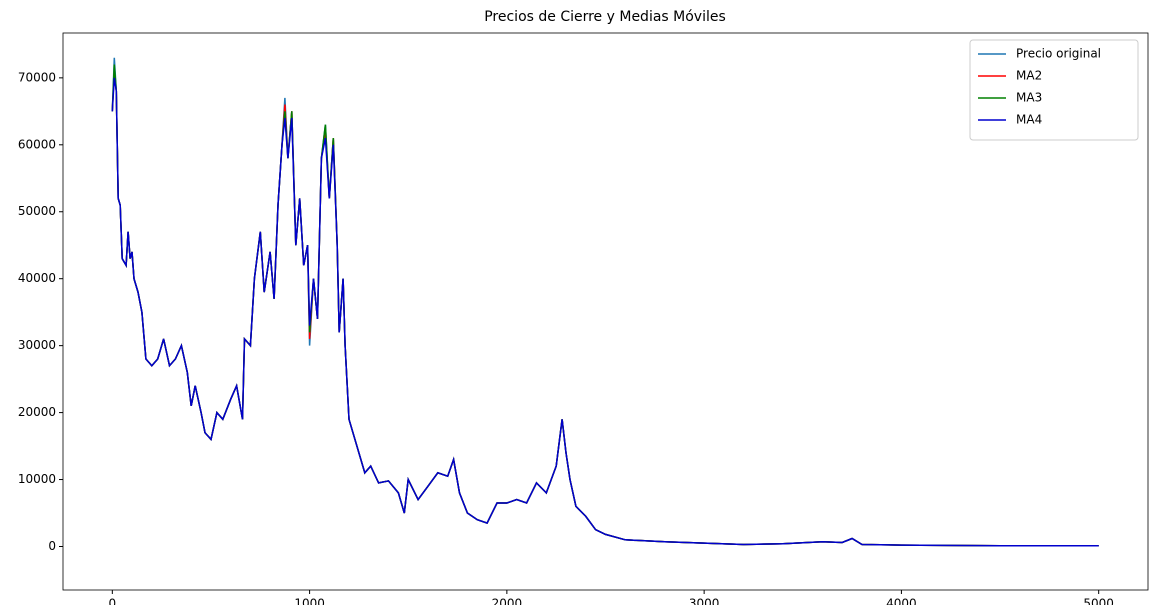 The image size is (1158, 609). Describe the element at coordinates (37, 412) in the screenshot. I see `y-tick-label: 20000` at that location.